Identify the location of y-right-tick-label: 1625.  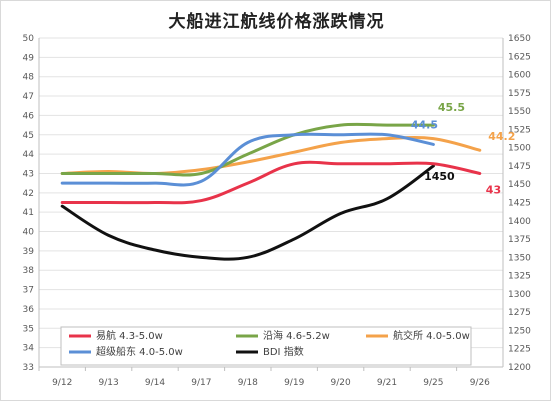
(519, 57).